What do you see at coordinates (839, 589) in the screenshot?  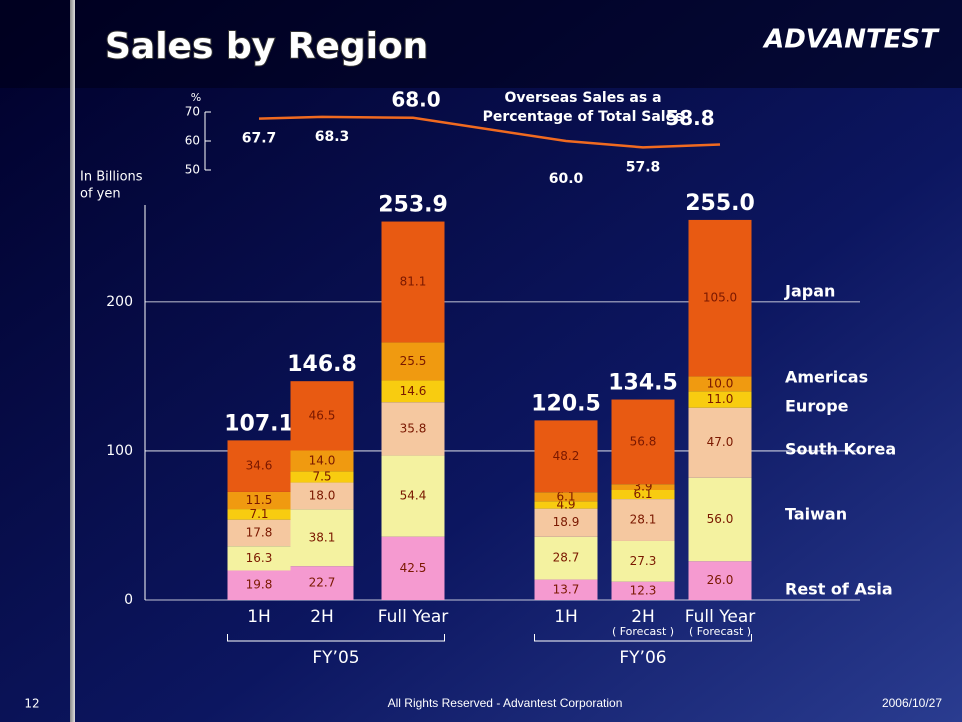 I see `legend-label: Rest of Asia` at bounding box center [839, 589].